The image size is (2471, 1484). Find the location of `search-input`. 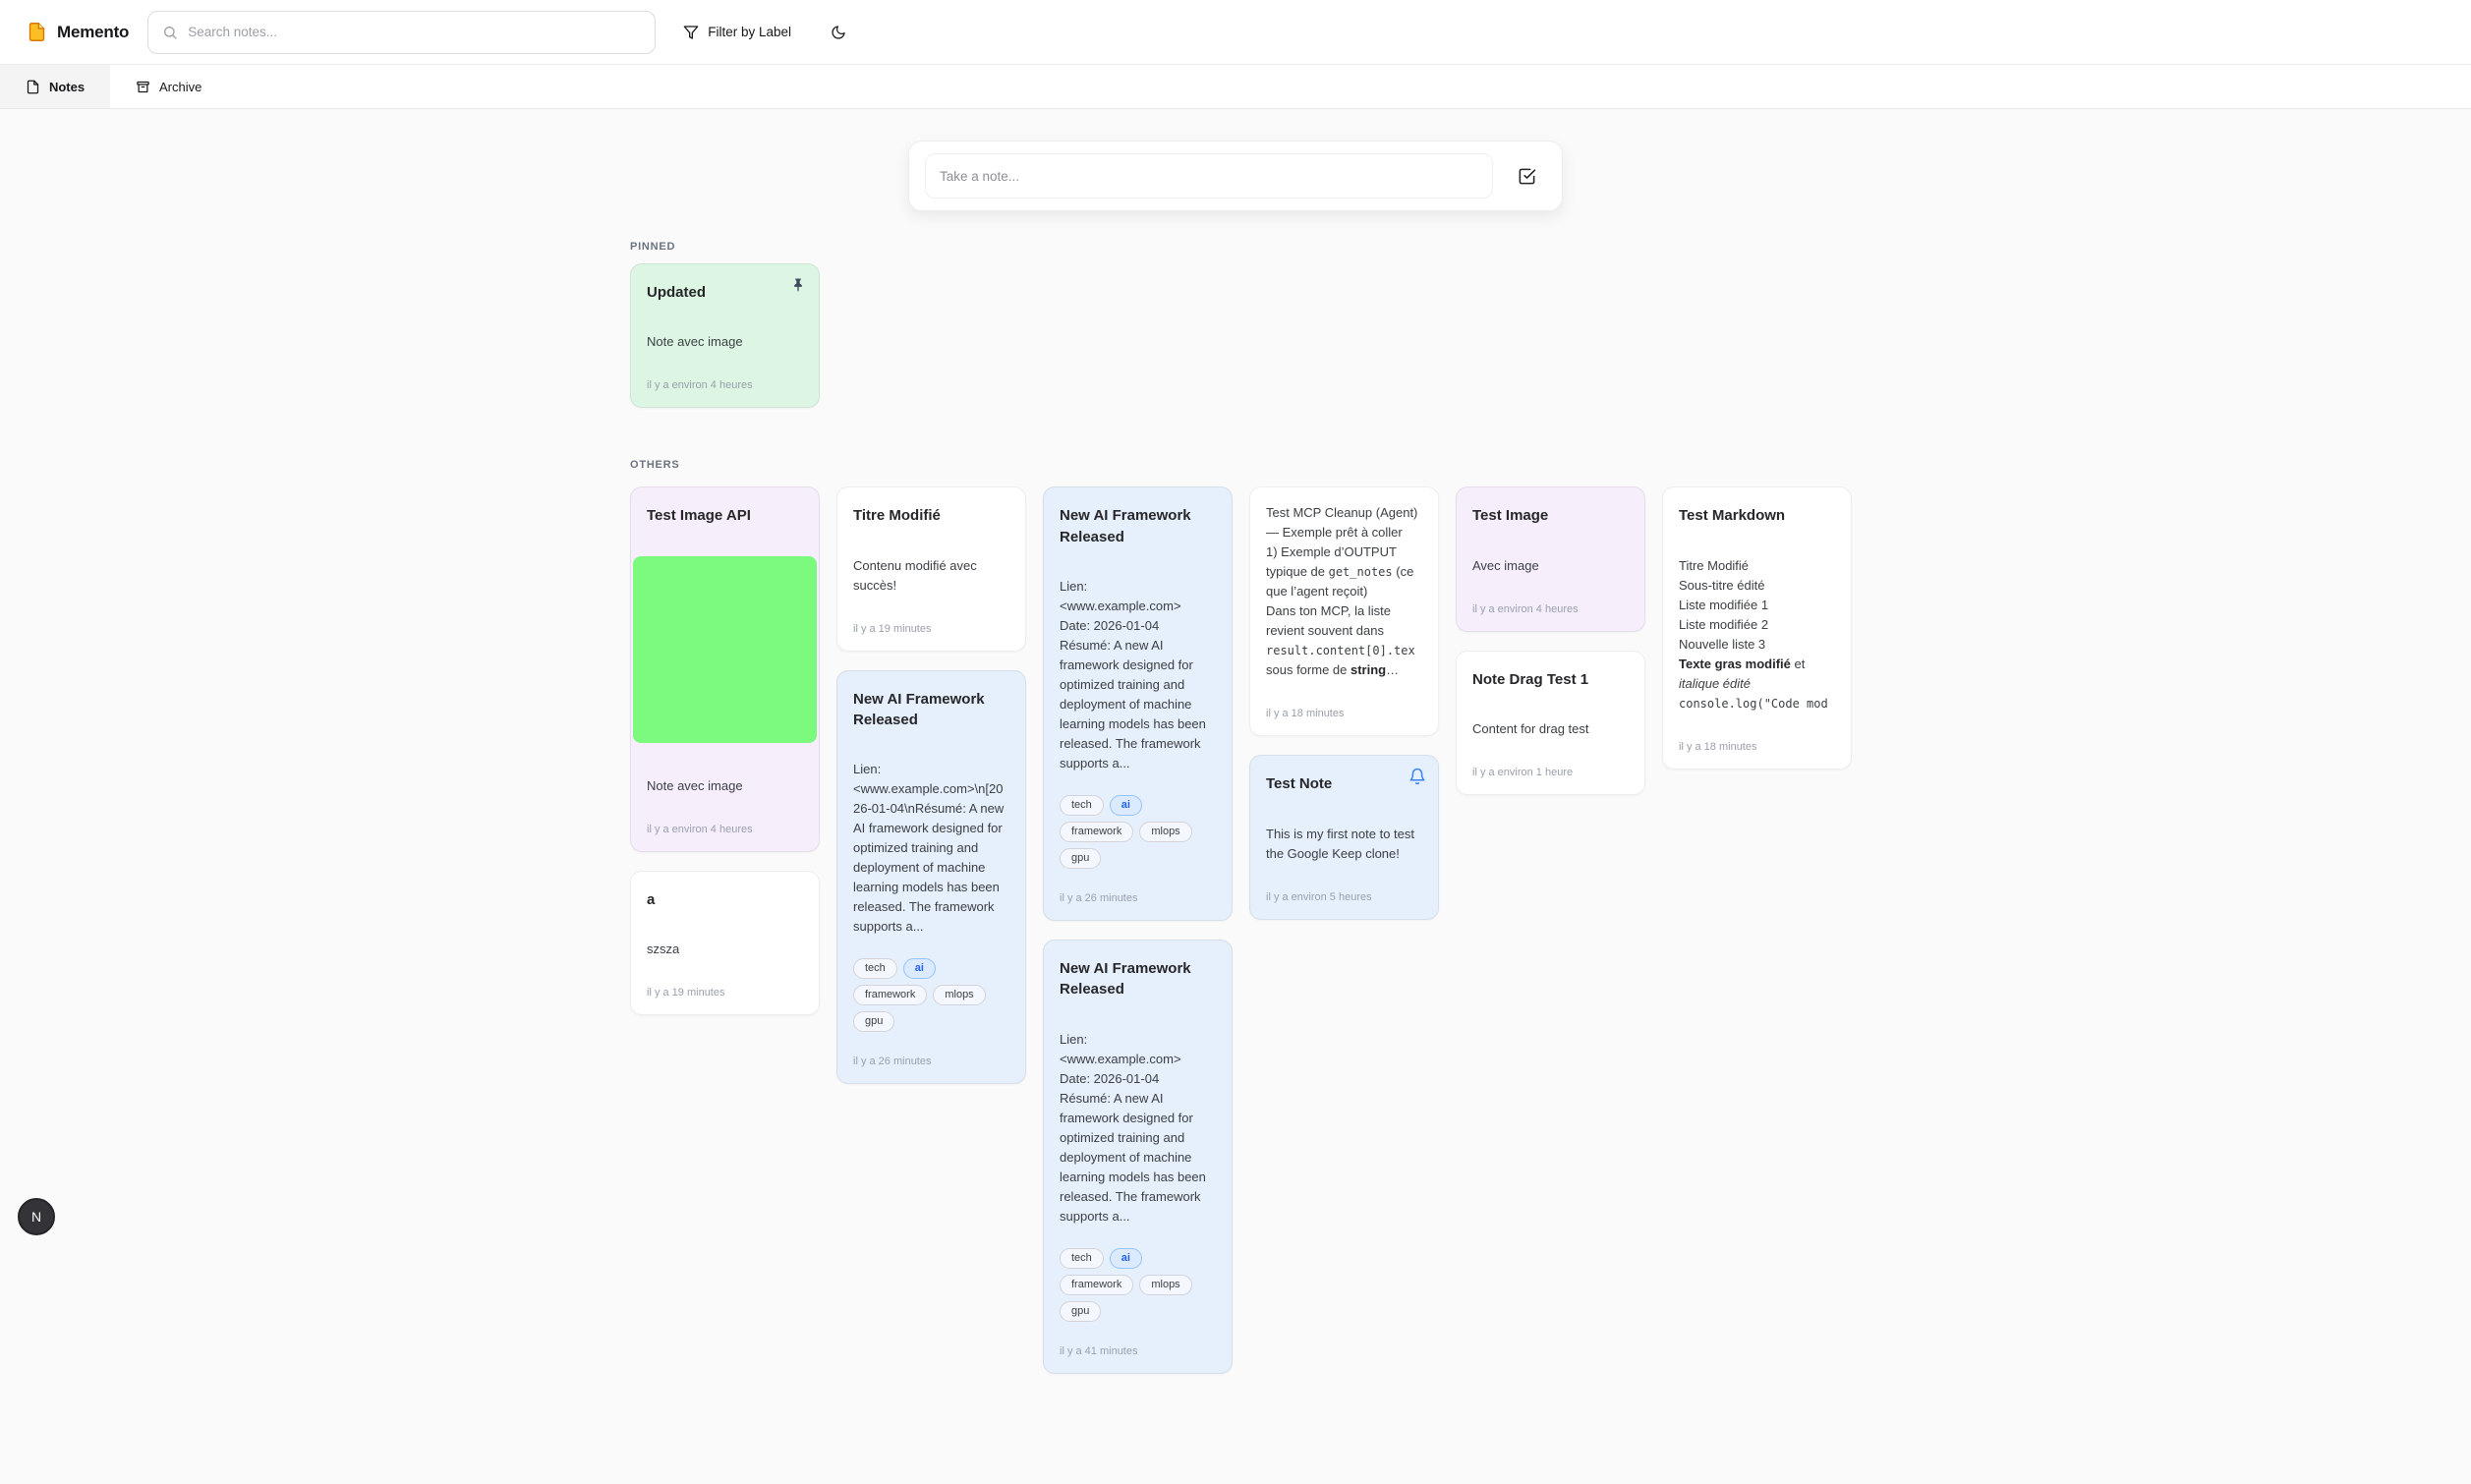

search-input is located at coordinates (415, 32).